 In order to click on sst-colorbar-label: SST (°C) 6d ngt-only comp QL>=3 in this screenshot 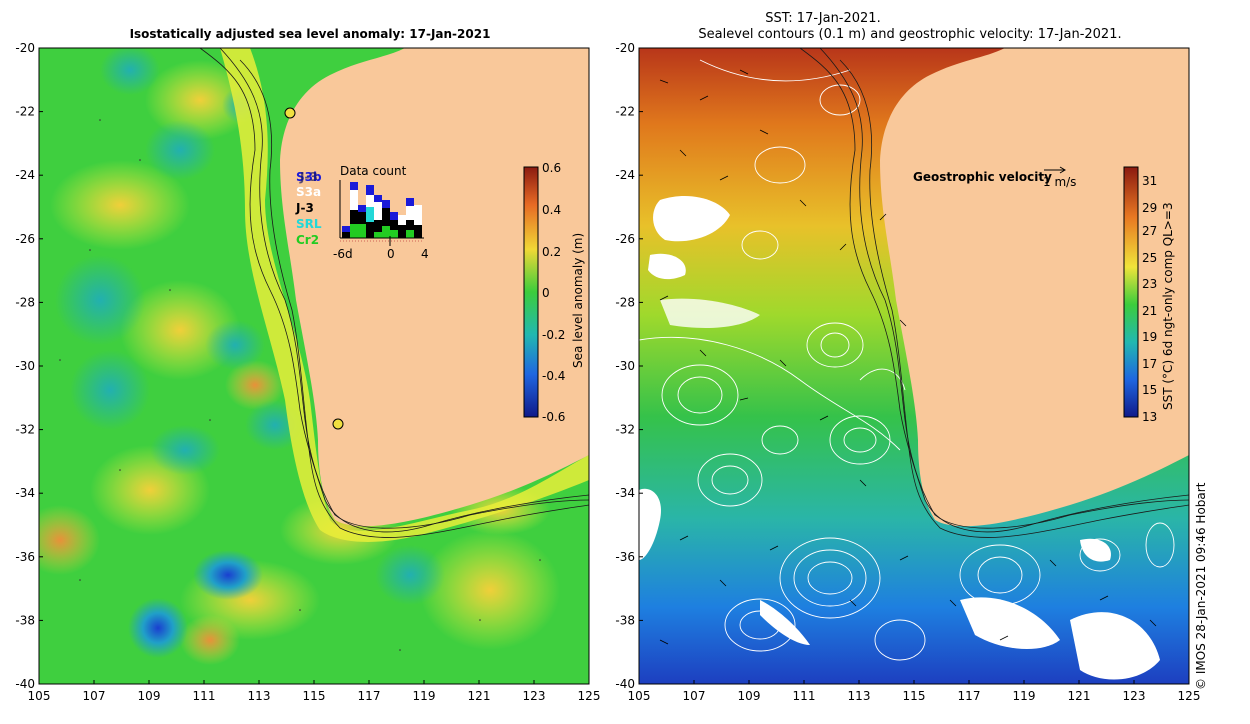, I will do `click(1168, 306)`.